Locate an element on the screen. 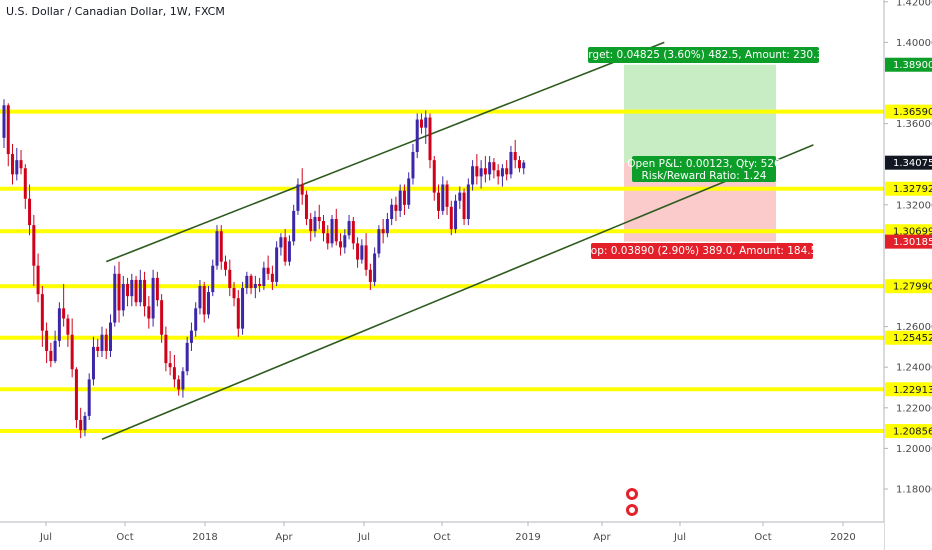 This screenshot has height=550, width=932. price-tick-label: 1.32000 is located at coordinates (914, 205).